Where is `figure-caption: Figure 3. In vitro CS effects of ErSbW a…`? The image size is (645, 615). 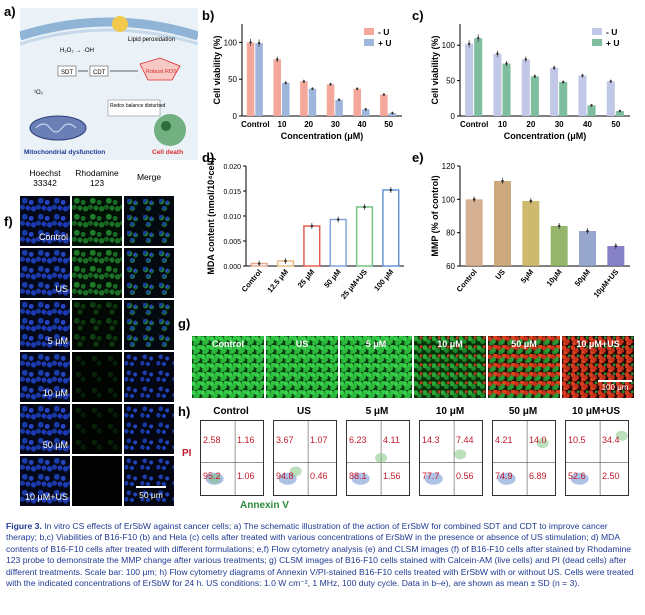 figure-caption: Figure 3. In vitro CS effects of ErSbW a… is located at coordinates (321, 555).